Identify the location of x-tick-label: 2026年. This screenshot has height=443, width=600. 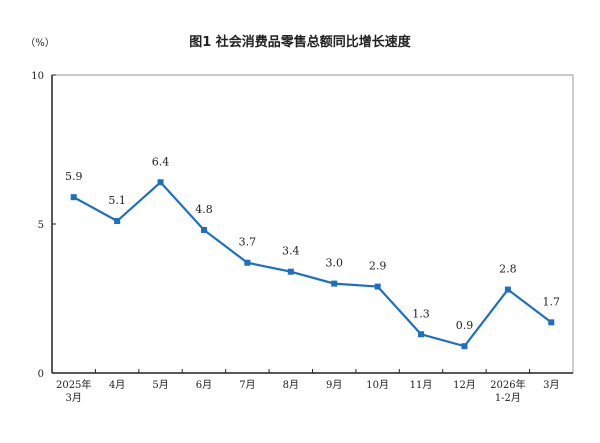
(507, 384).